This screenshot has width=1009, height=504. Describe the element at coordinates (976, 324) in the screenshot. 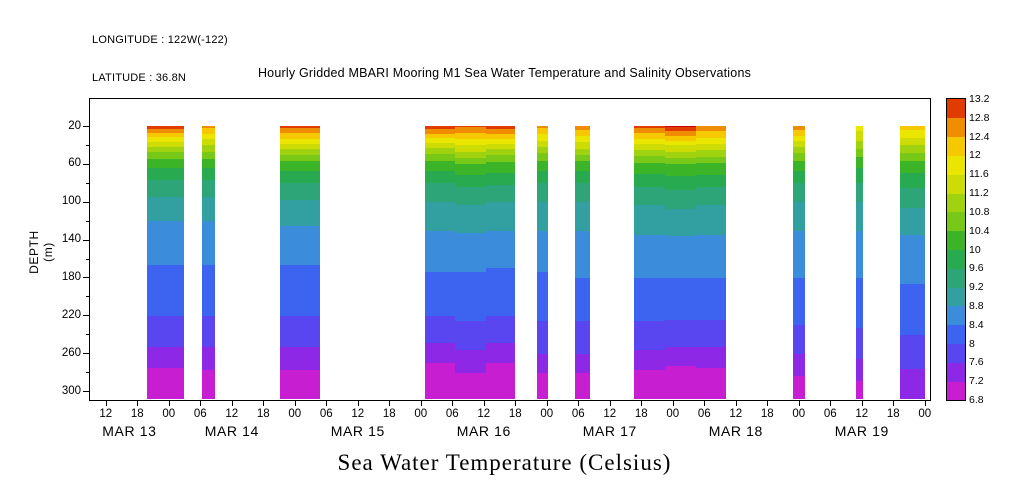

I see `colorbar-label: 8.4` at that location.